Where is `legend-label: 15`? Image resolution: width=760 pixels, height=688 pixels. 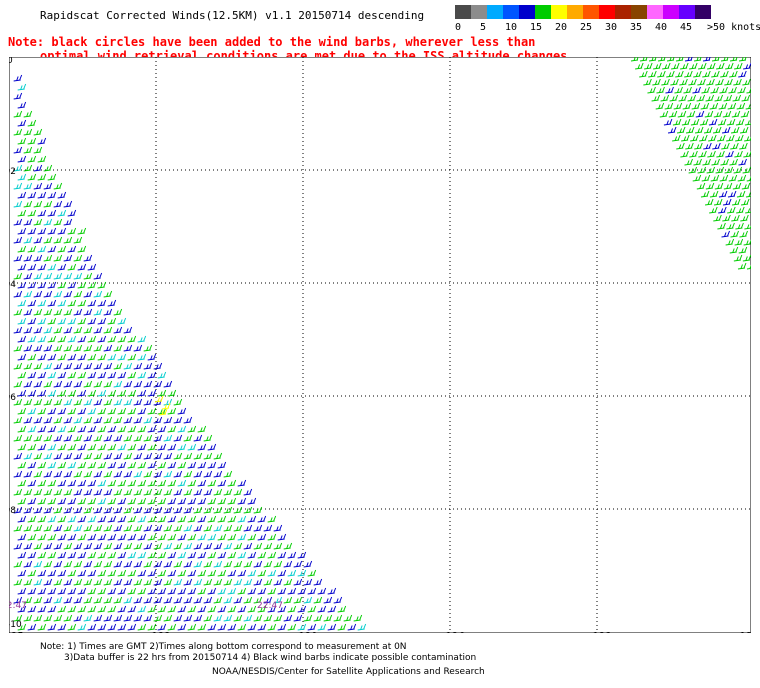 legend-label: 15 is located at coordinates (536, 27).